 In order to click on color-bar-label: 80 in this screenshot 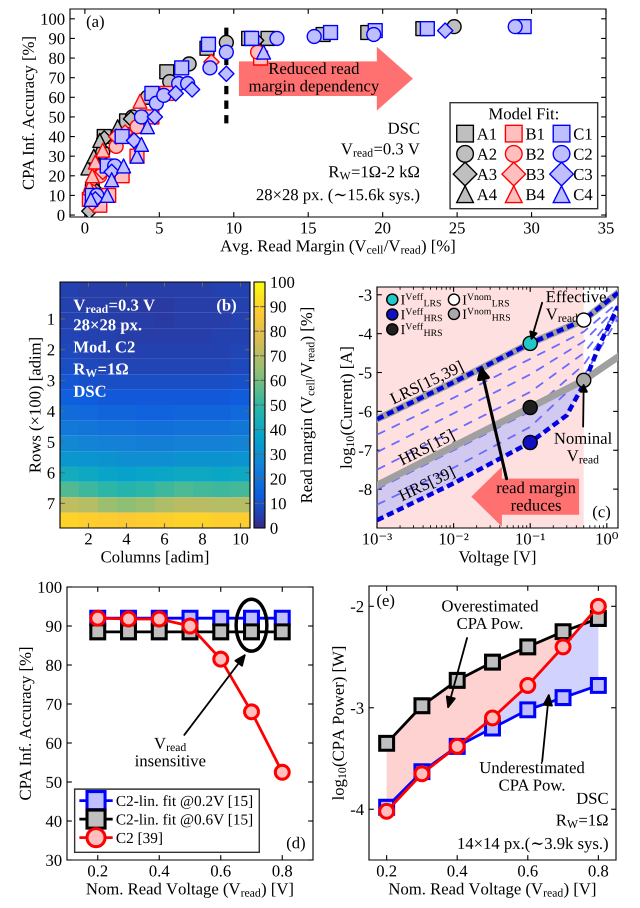, I will do `click(278, 332)`.